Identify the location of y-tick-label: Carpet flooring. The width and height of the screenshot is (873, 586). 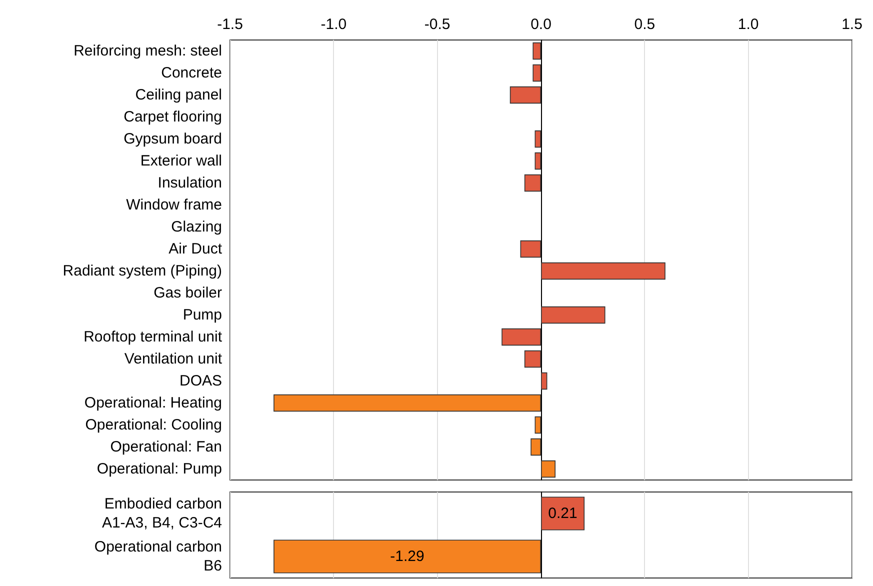
(173, 117).